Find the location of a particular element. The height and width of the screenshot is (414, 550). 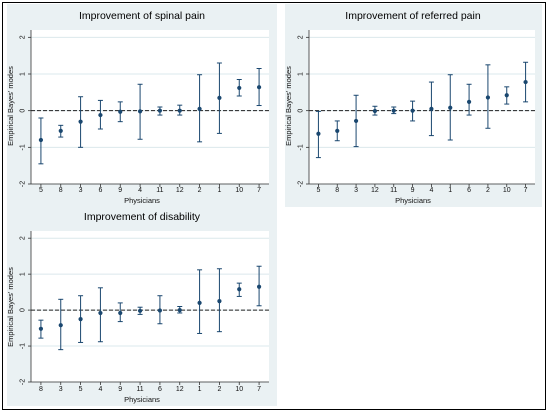

chart-title: Improvement of spinal pain is located at coordinates (142, 16).